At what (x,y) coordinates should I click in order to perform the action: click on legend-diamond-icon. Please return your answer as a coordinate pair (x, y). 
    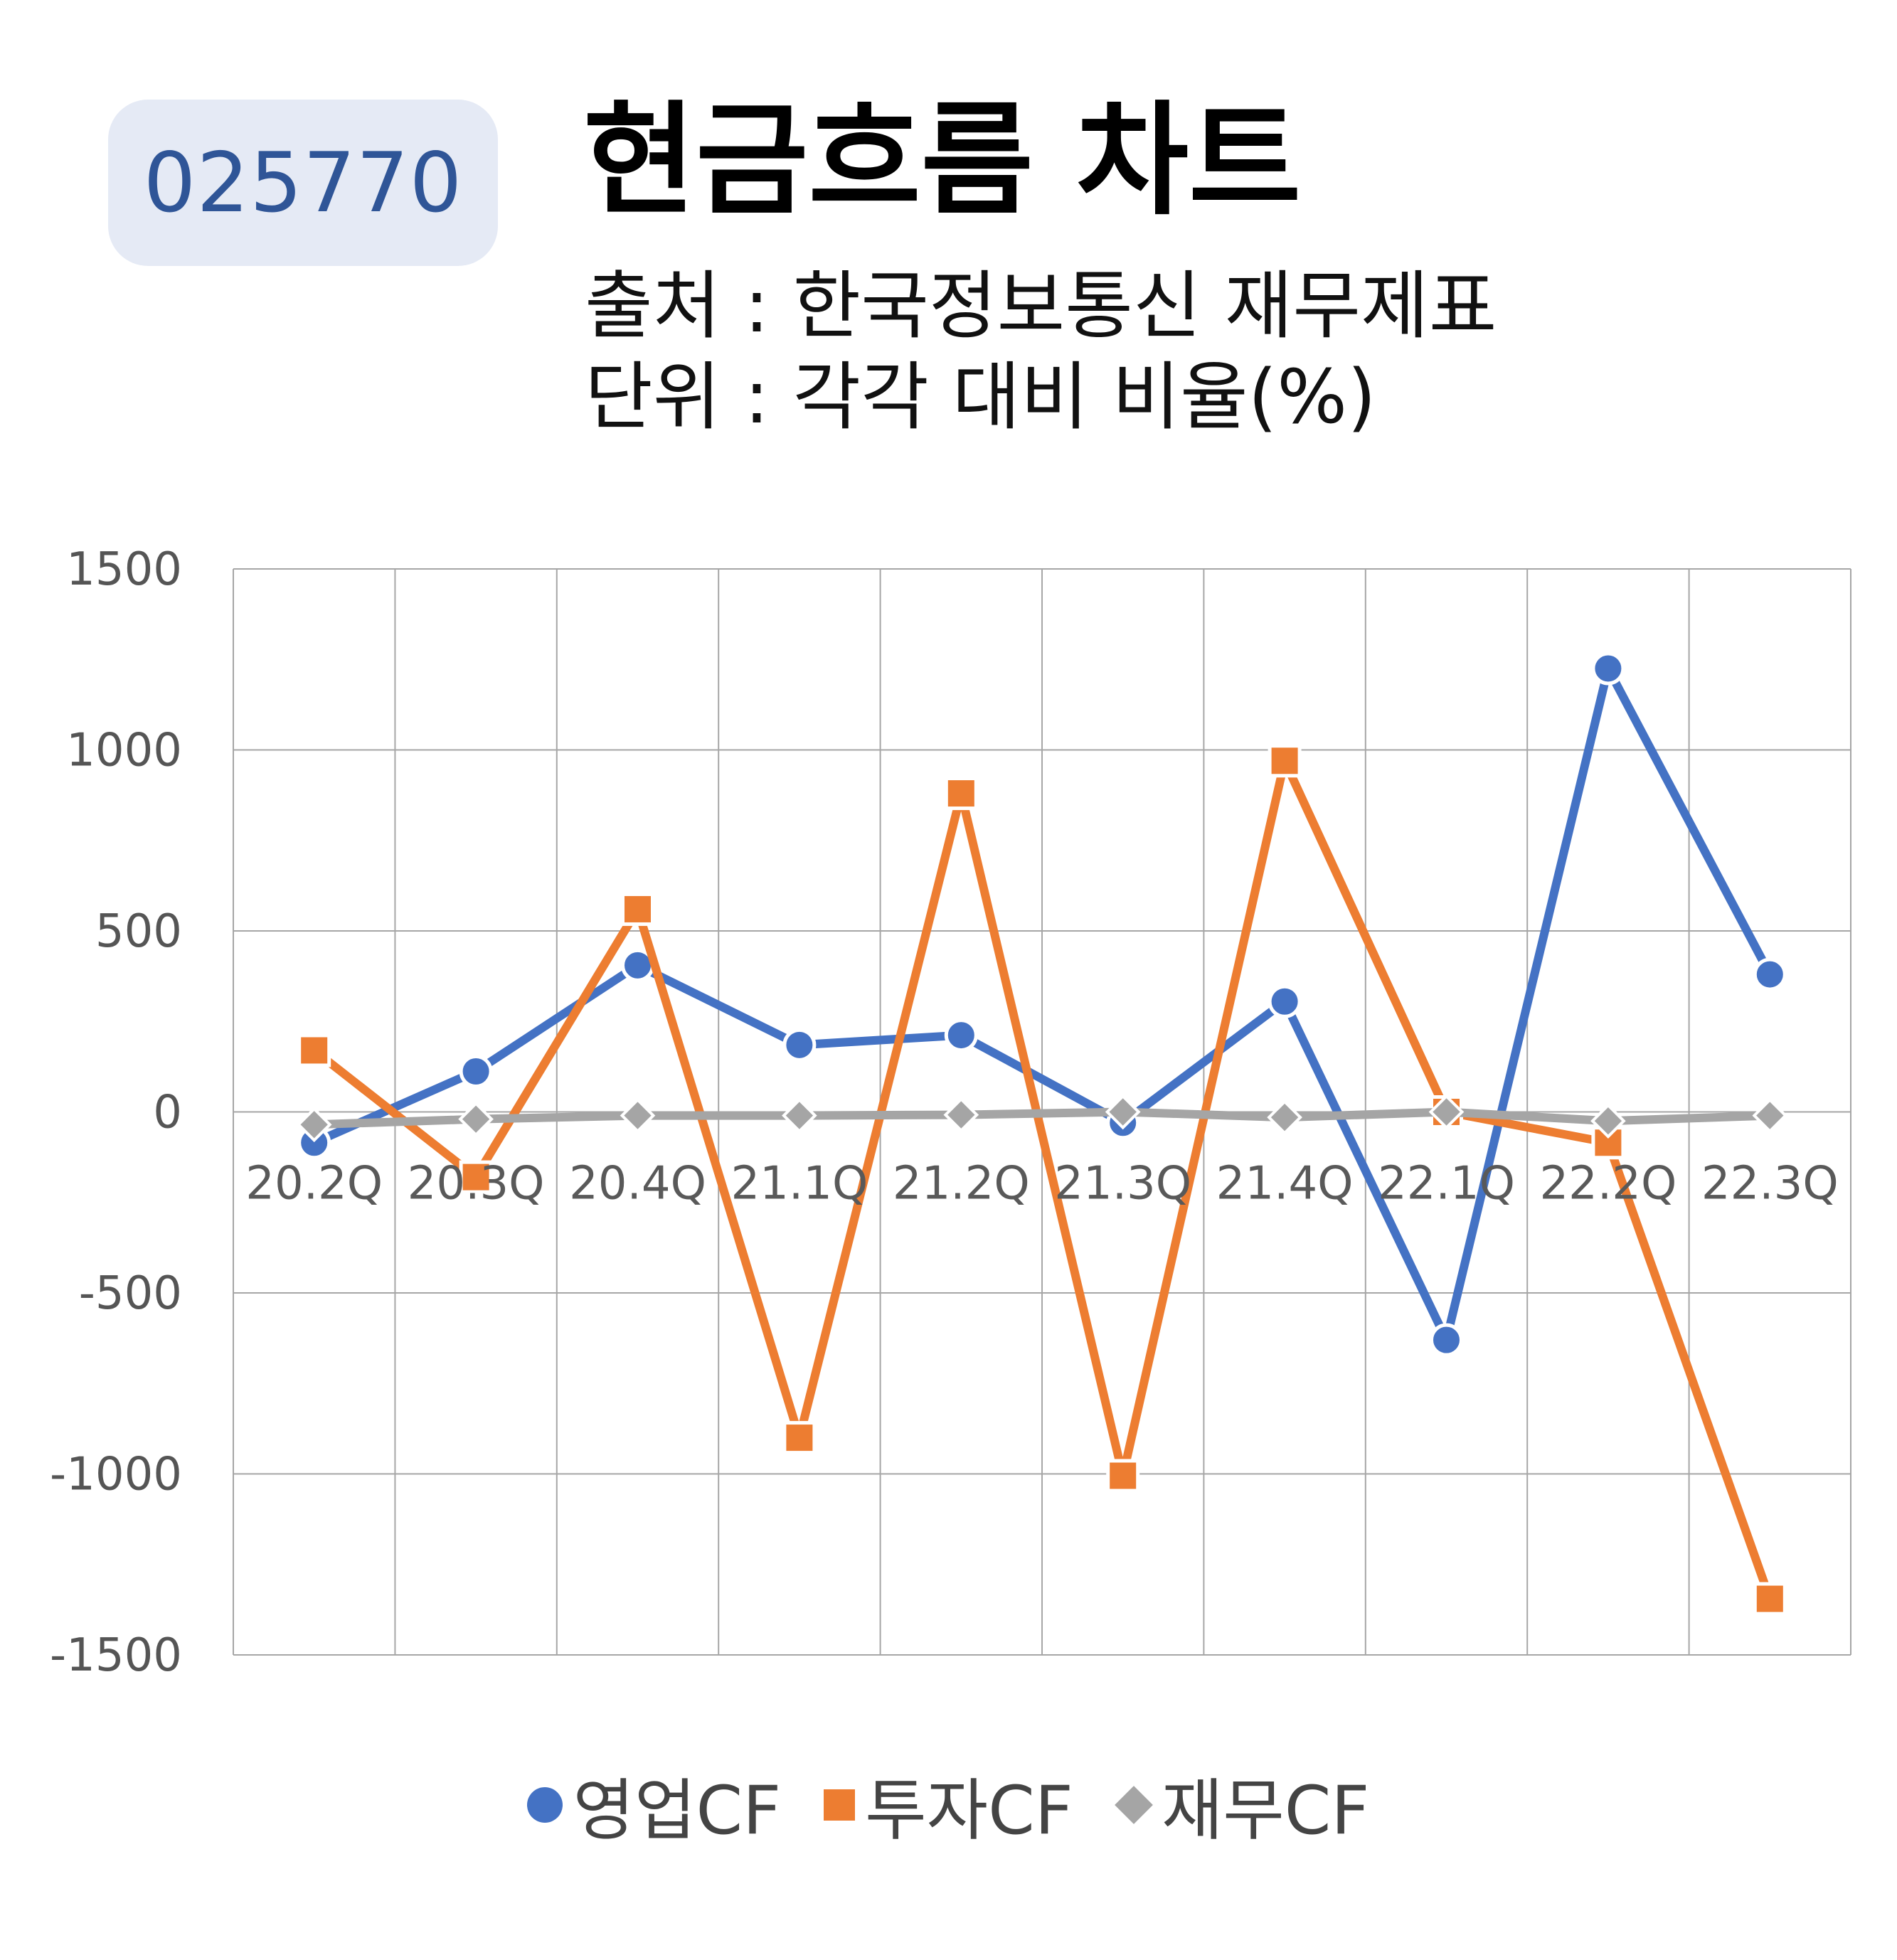
    Looking at the image, I should click on (1133, 1805).